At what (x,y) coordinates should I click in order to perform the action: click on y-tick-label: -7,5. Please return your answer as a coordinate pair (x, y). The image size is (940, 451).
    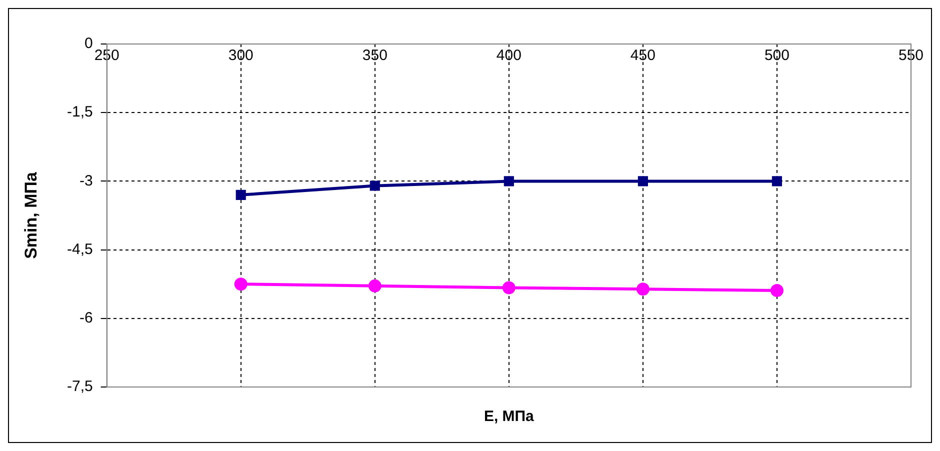
    Looking at the image, I should click on (79, 387).